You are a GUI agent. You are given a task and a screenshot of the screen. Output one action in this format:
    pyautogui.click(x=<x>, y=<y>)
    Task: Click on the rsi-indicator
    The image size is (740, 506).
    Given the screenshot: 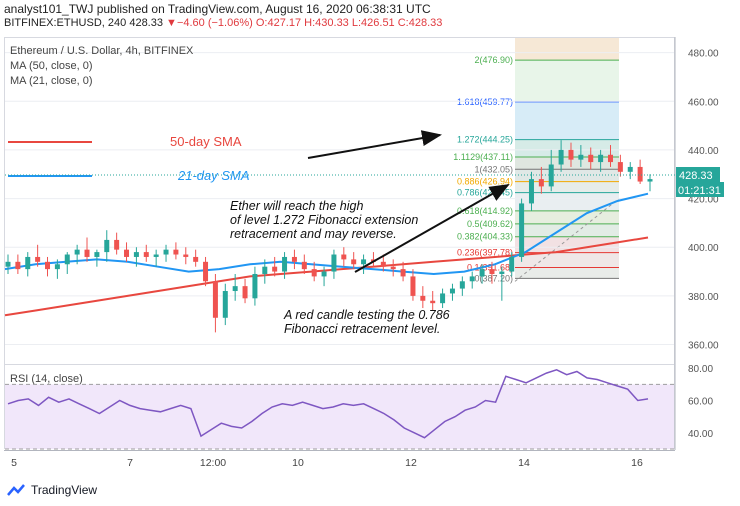 What is the action you would take?
    pyautogui.click(x=339, y=409)
    